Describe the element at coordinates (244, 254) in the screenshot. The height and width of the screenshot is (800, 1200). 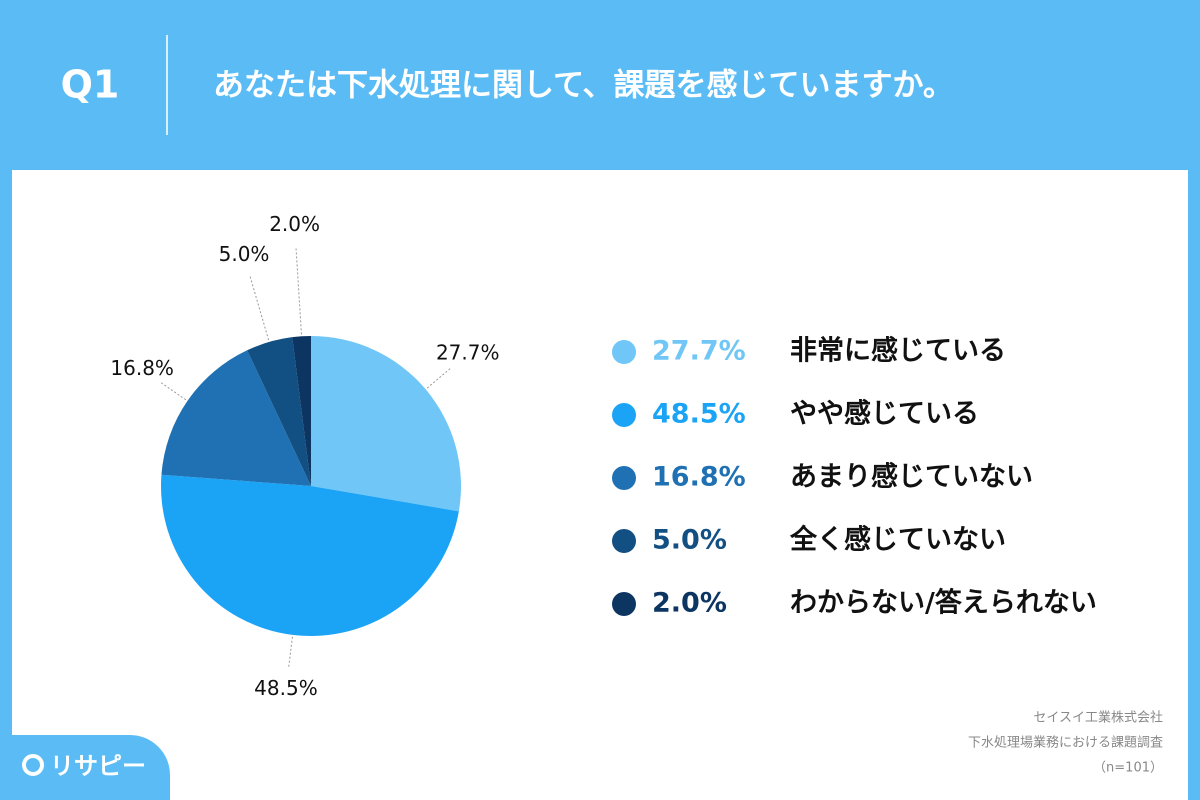
I see `data-label: 5.0%` at that location.